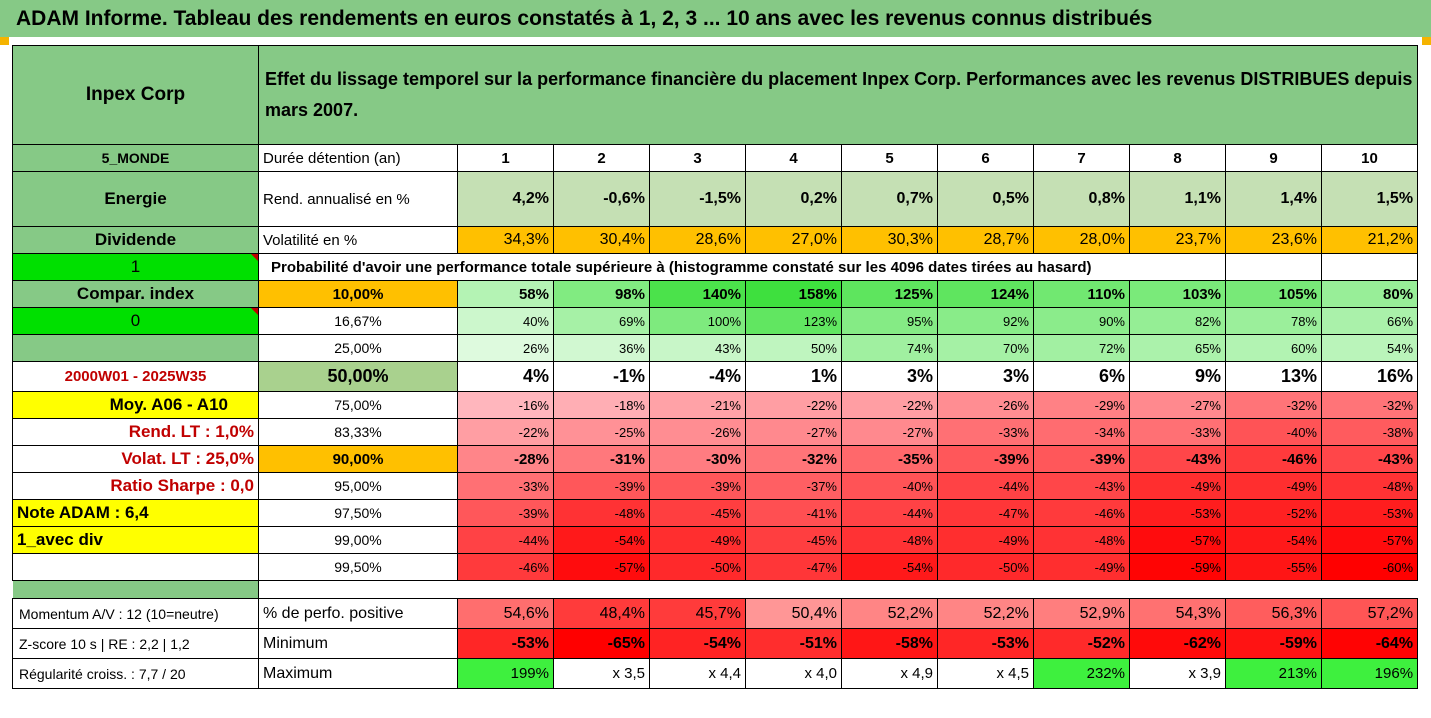  I want to click on minimum-y10: -64%, so click(1369, 643).